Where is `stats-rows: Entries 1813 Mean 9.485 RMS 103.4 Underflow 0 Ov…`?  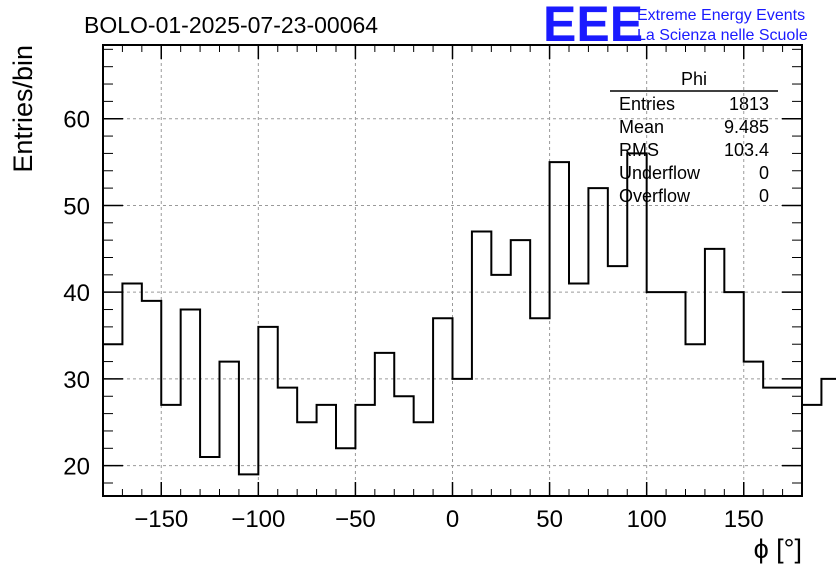 stats-rows: Entries 1813 Mean 9.485 RMS 103.4 Underflow 0 Ov… is located at coordinates (694, 150).